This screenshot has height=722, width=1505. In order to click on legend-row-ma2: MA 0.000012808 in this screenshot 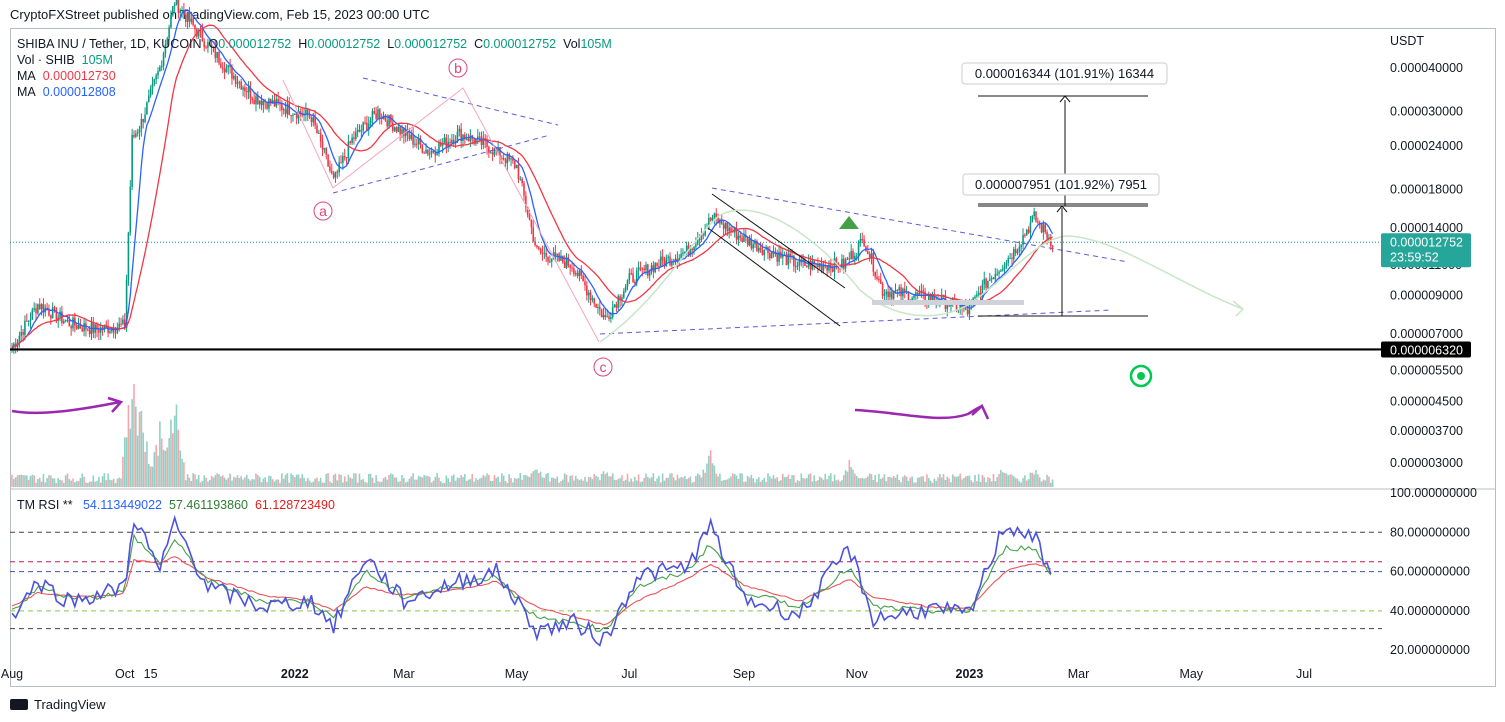, I will do `click(314, 92)`.